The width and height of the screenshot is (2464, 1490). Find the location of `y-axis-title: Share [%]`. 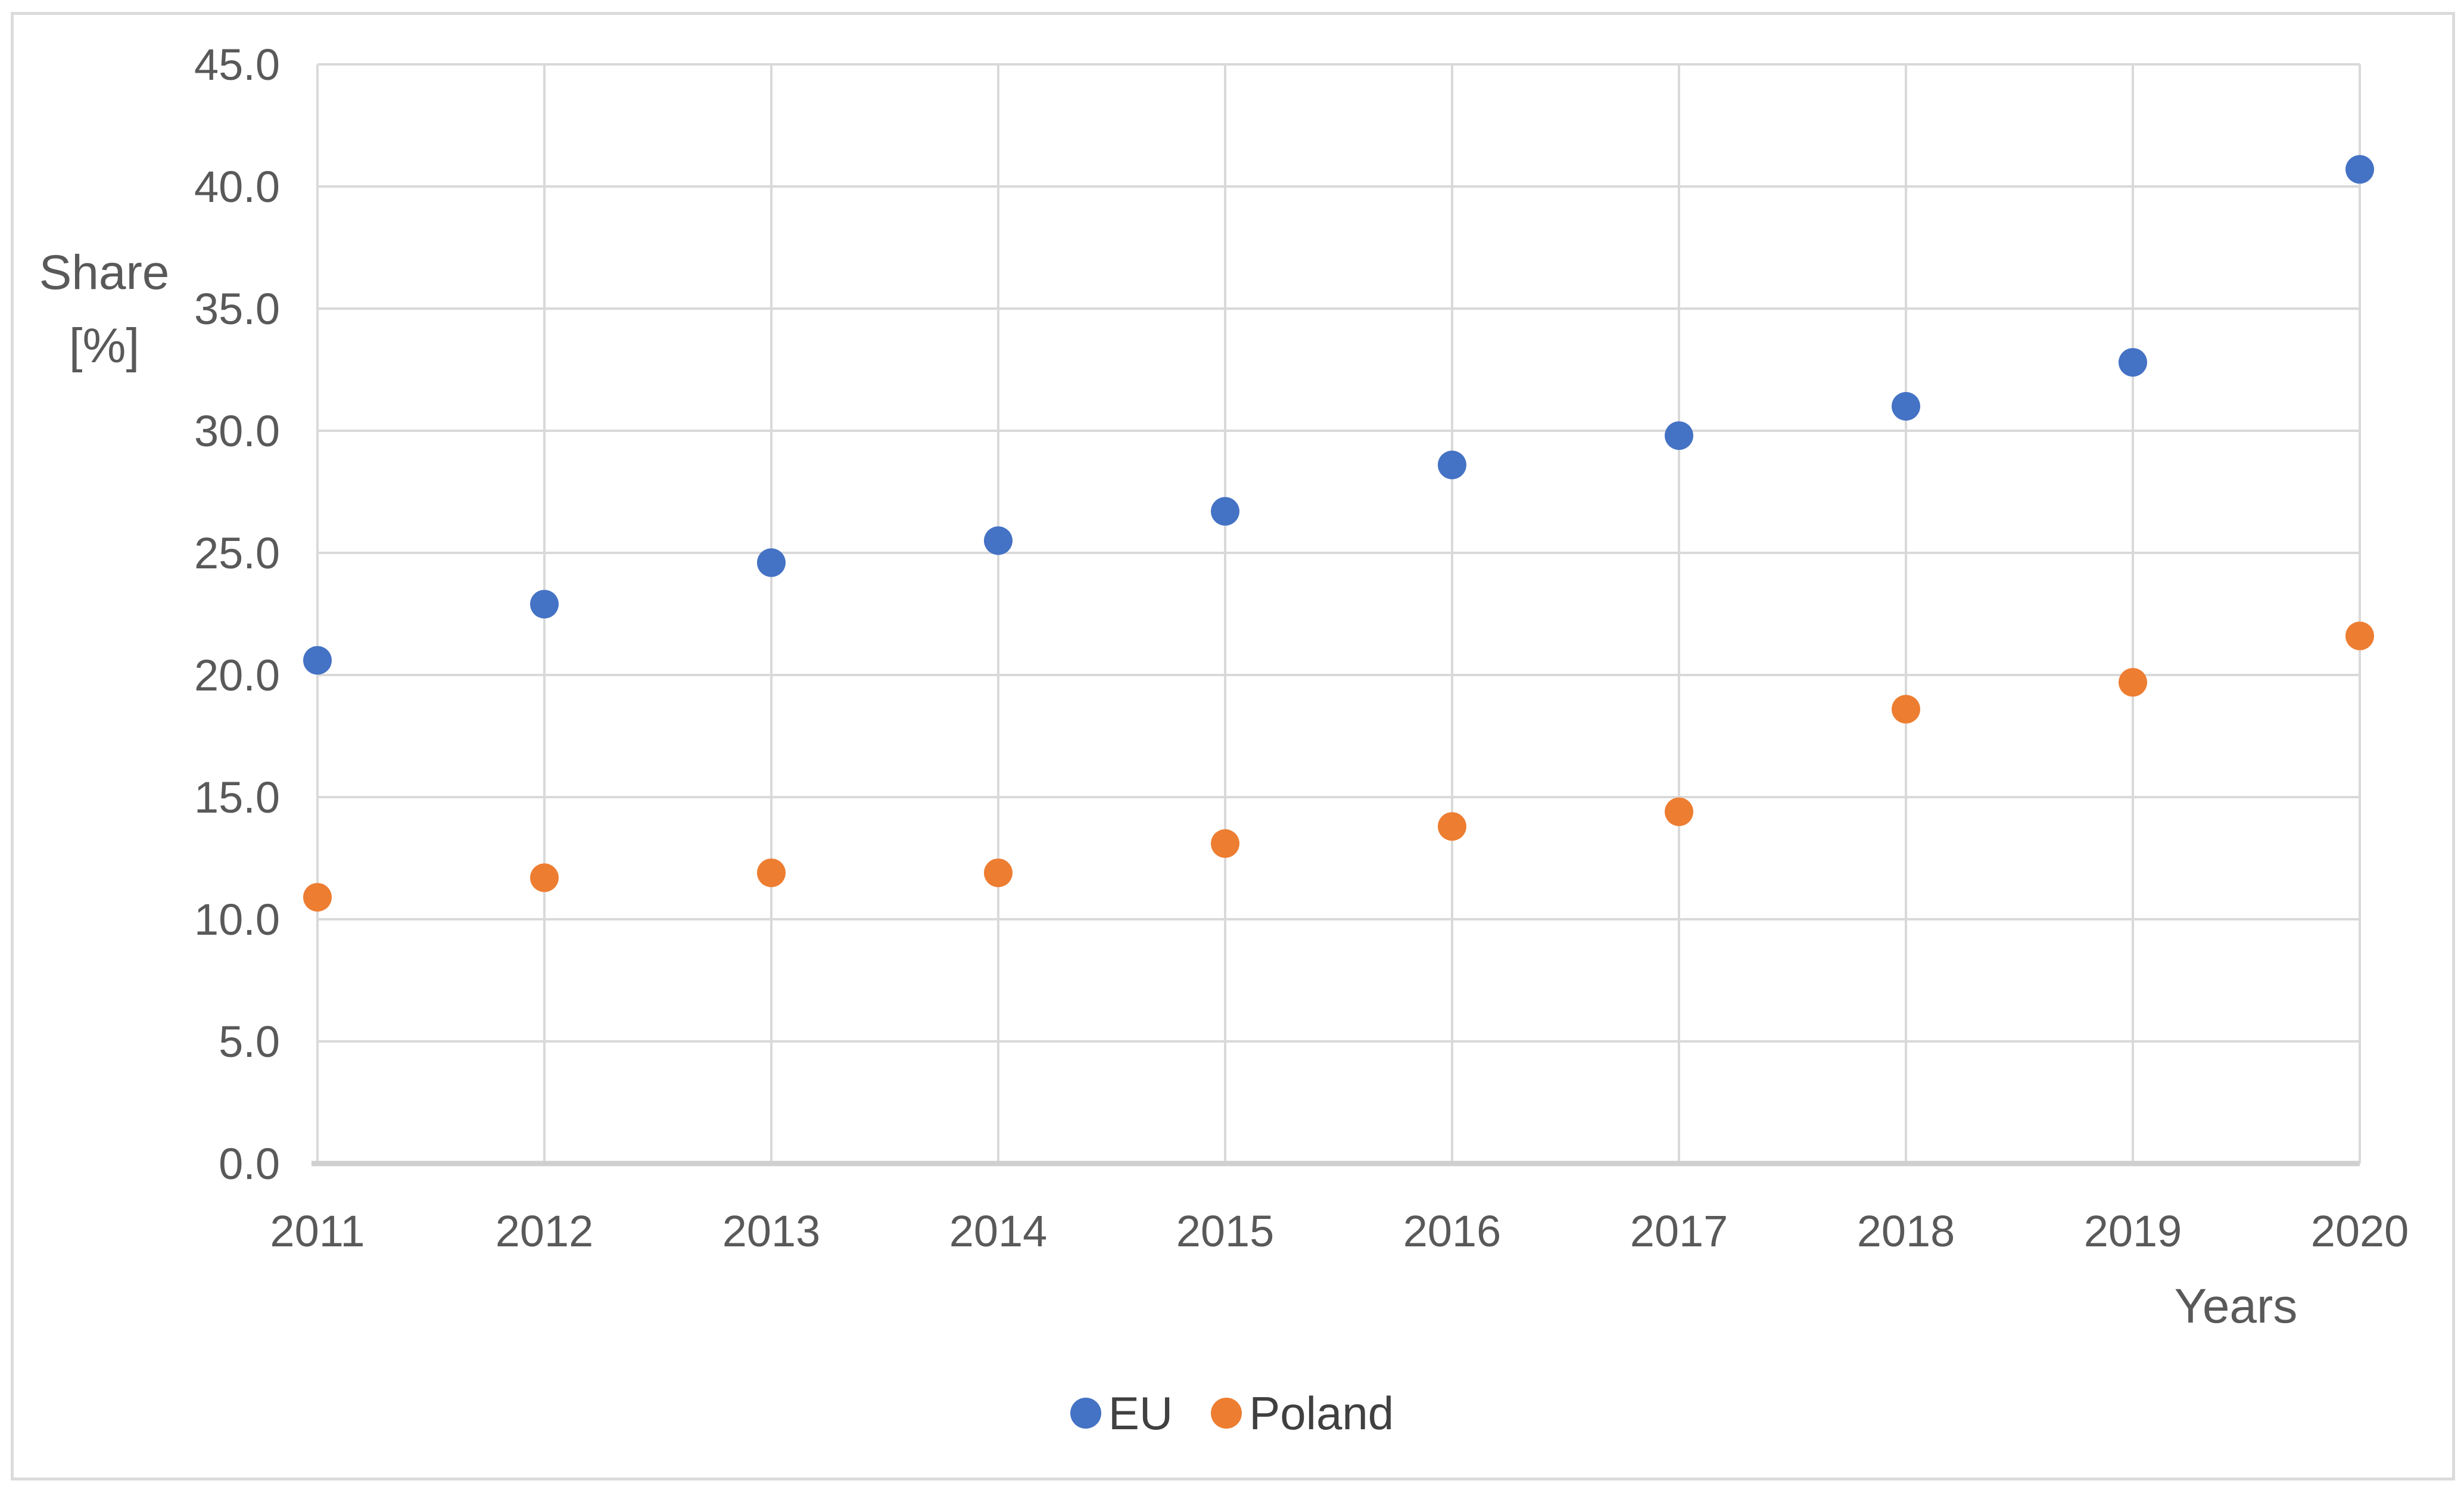

y-axis-title: Share [%] is located at coordinates (104, 309).